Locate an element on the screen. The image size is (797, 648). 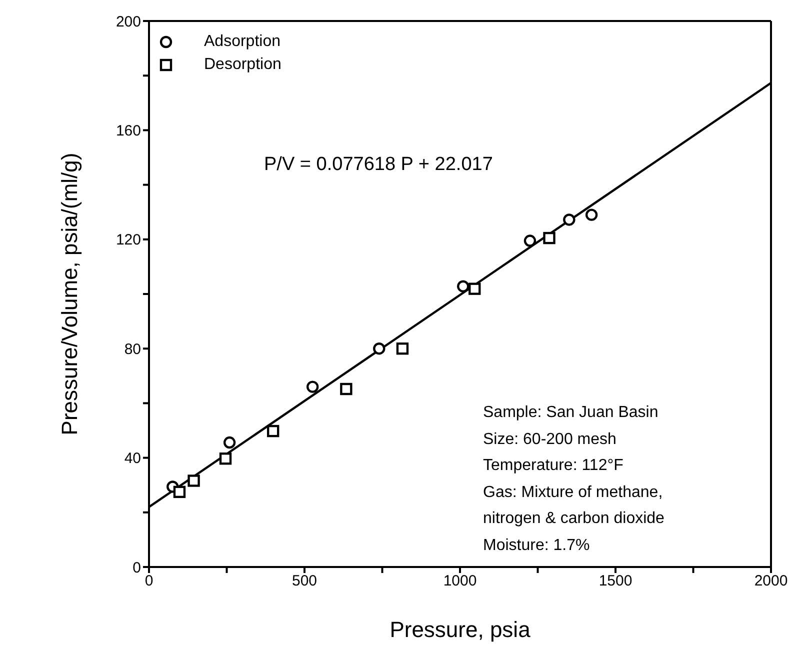
annotation: Size: 60-200 mesh is located at coordinates (550, 440).